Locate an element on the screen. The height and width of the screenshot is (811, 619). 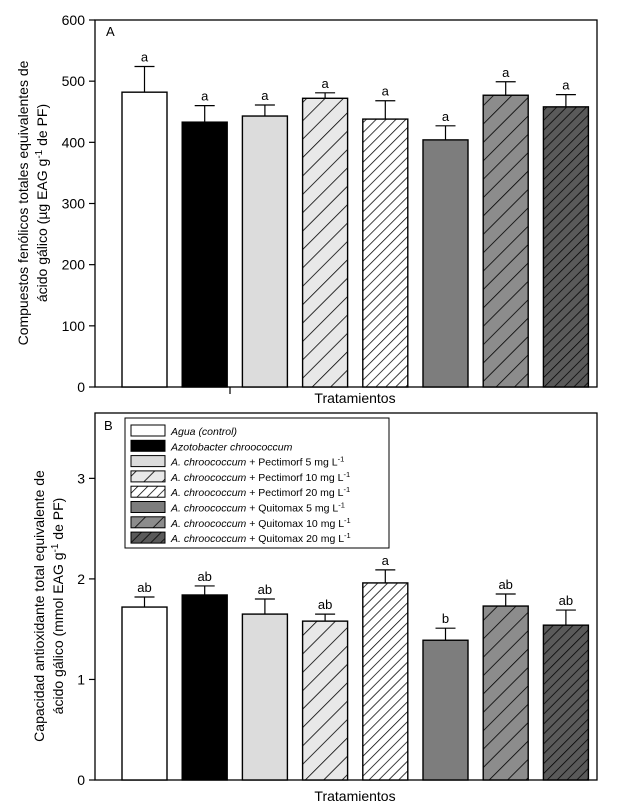
panel-b-y-axis-label-line2: ácido gálico (mmol EAG g-1 de PF) is located at coordinates (58, 606).